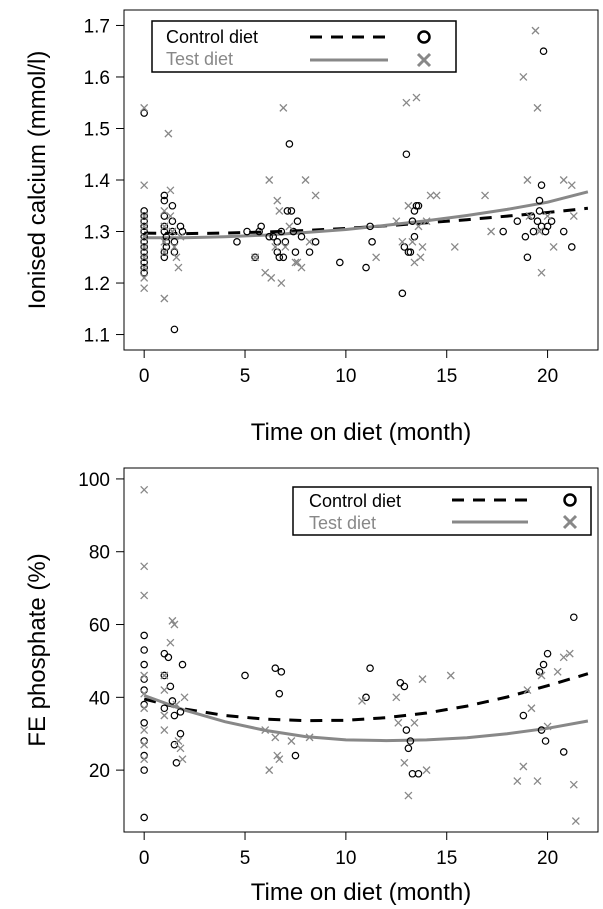 This screenshot has width=603, height=909. Describe the element at coordinates (245, 858) in the screenshot. I see `x-tick-label: 5` at that location.